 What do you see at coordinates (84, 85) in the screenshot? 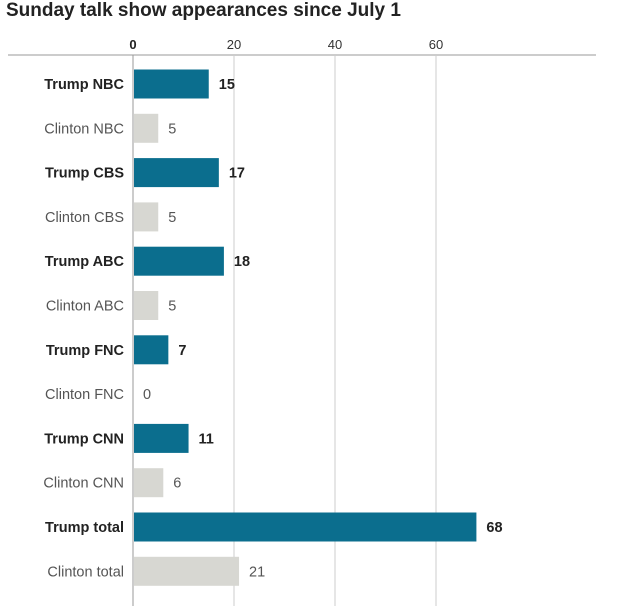
I see `category-label: Trump NBC` at bounding box center [84, 85].